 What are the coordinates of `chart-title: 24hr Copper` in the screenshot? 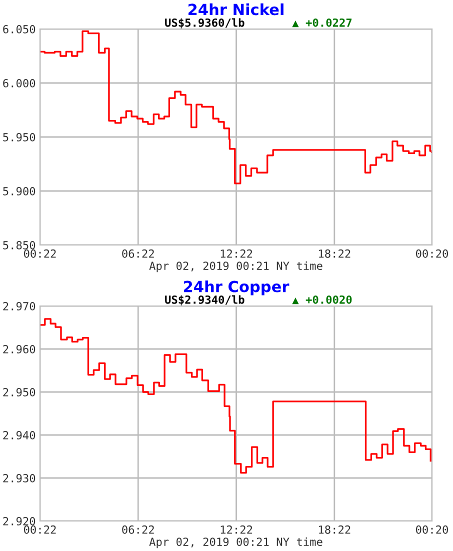 It's located at (237, 288).